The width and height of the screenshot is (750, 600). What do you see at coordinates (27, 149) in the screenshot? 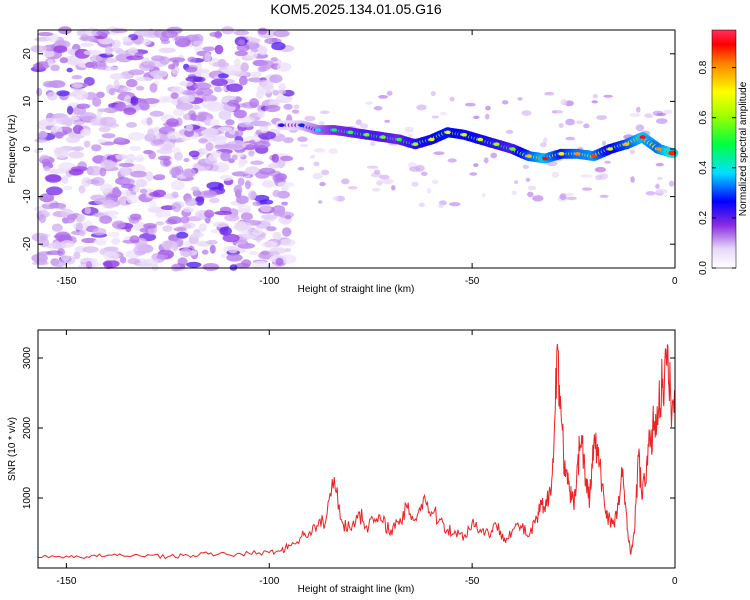
I see `y-tick-label: 0` at bounding box center [27, 149].